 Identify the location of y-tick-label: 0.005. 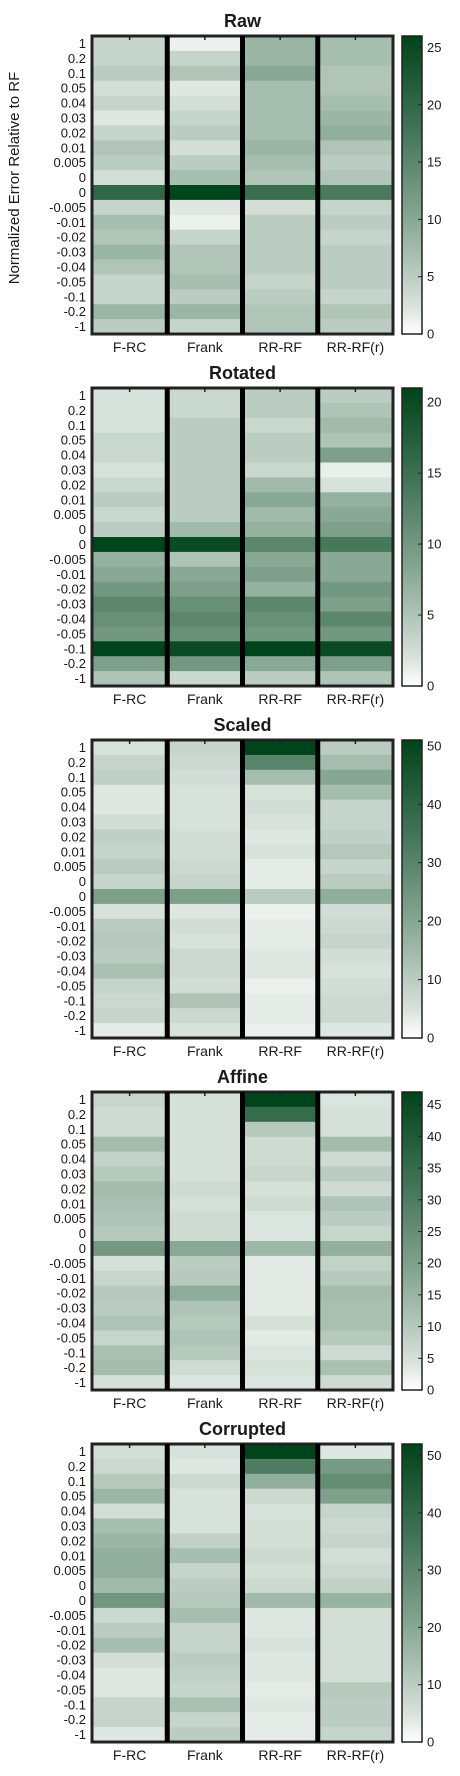
(69, 1218).